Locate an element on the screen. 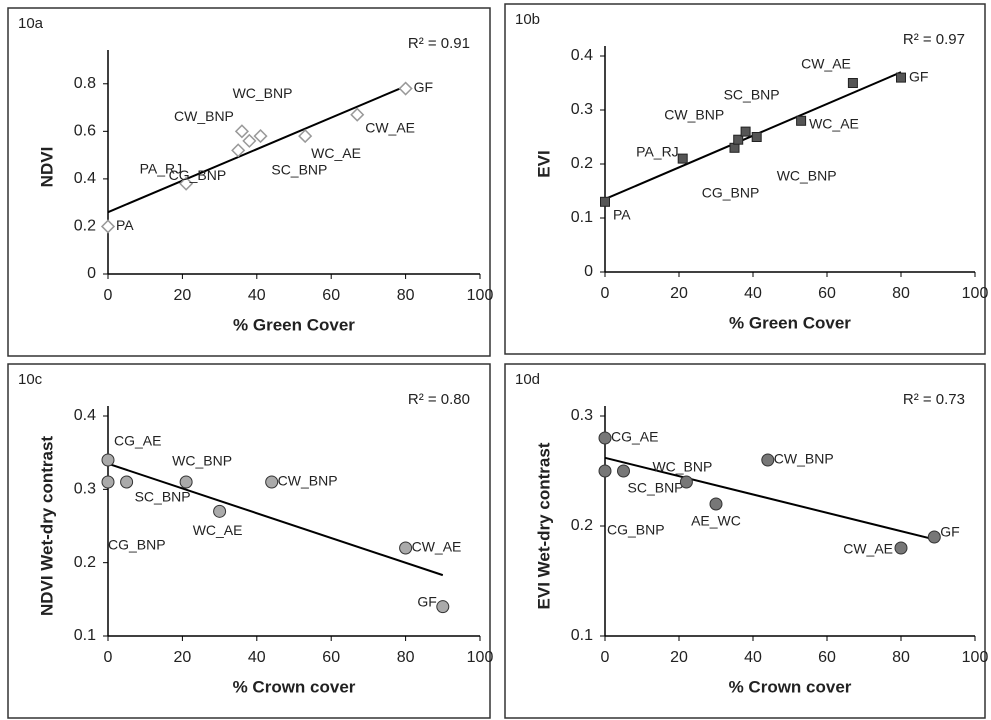 Image resolution: width=991 pixels, height=720 pixels. point-label: WC_AE is located at coordinates (218, 530).